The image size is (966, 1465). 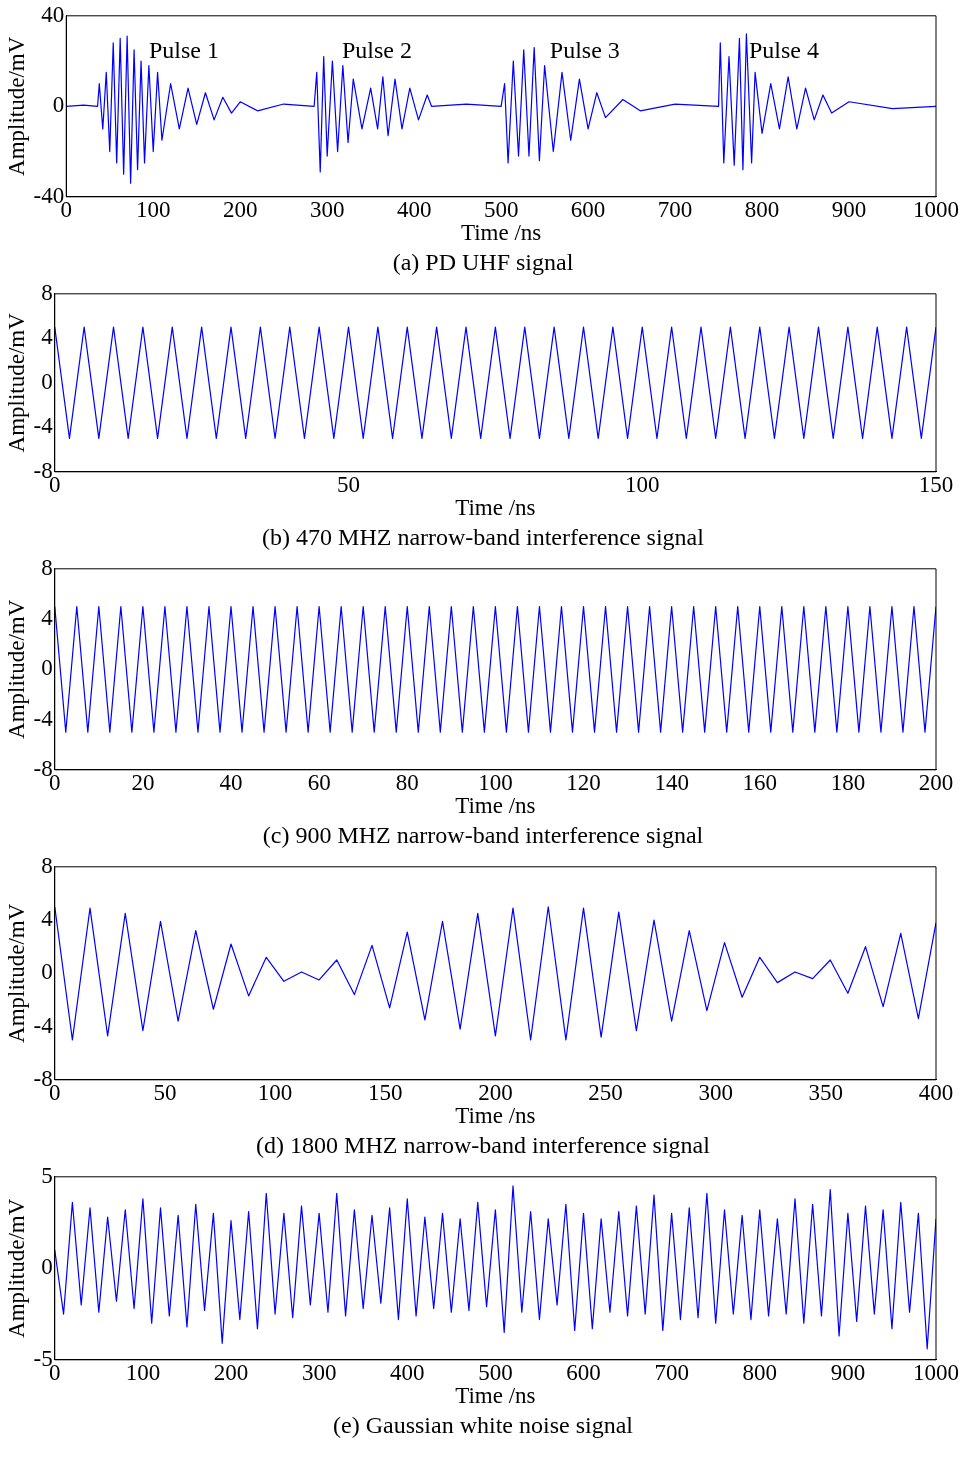 I want to click on text: (b) 470 MHZ narrow-band interference signal, so click(x=483, y=537).